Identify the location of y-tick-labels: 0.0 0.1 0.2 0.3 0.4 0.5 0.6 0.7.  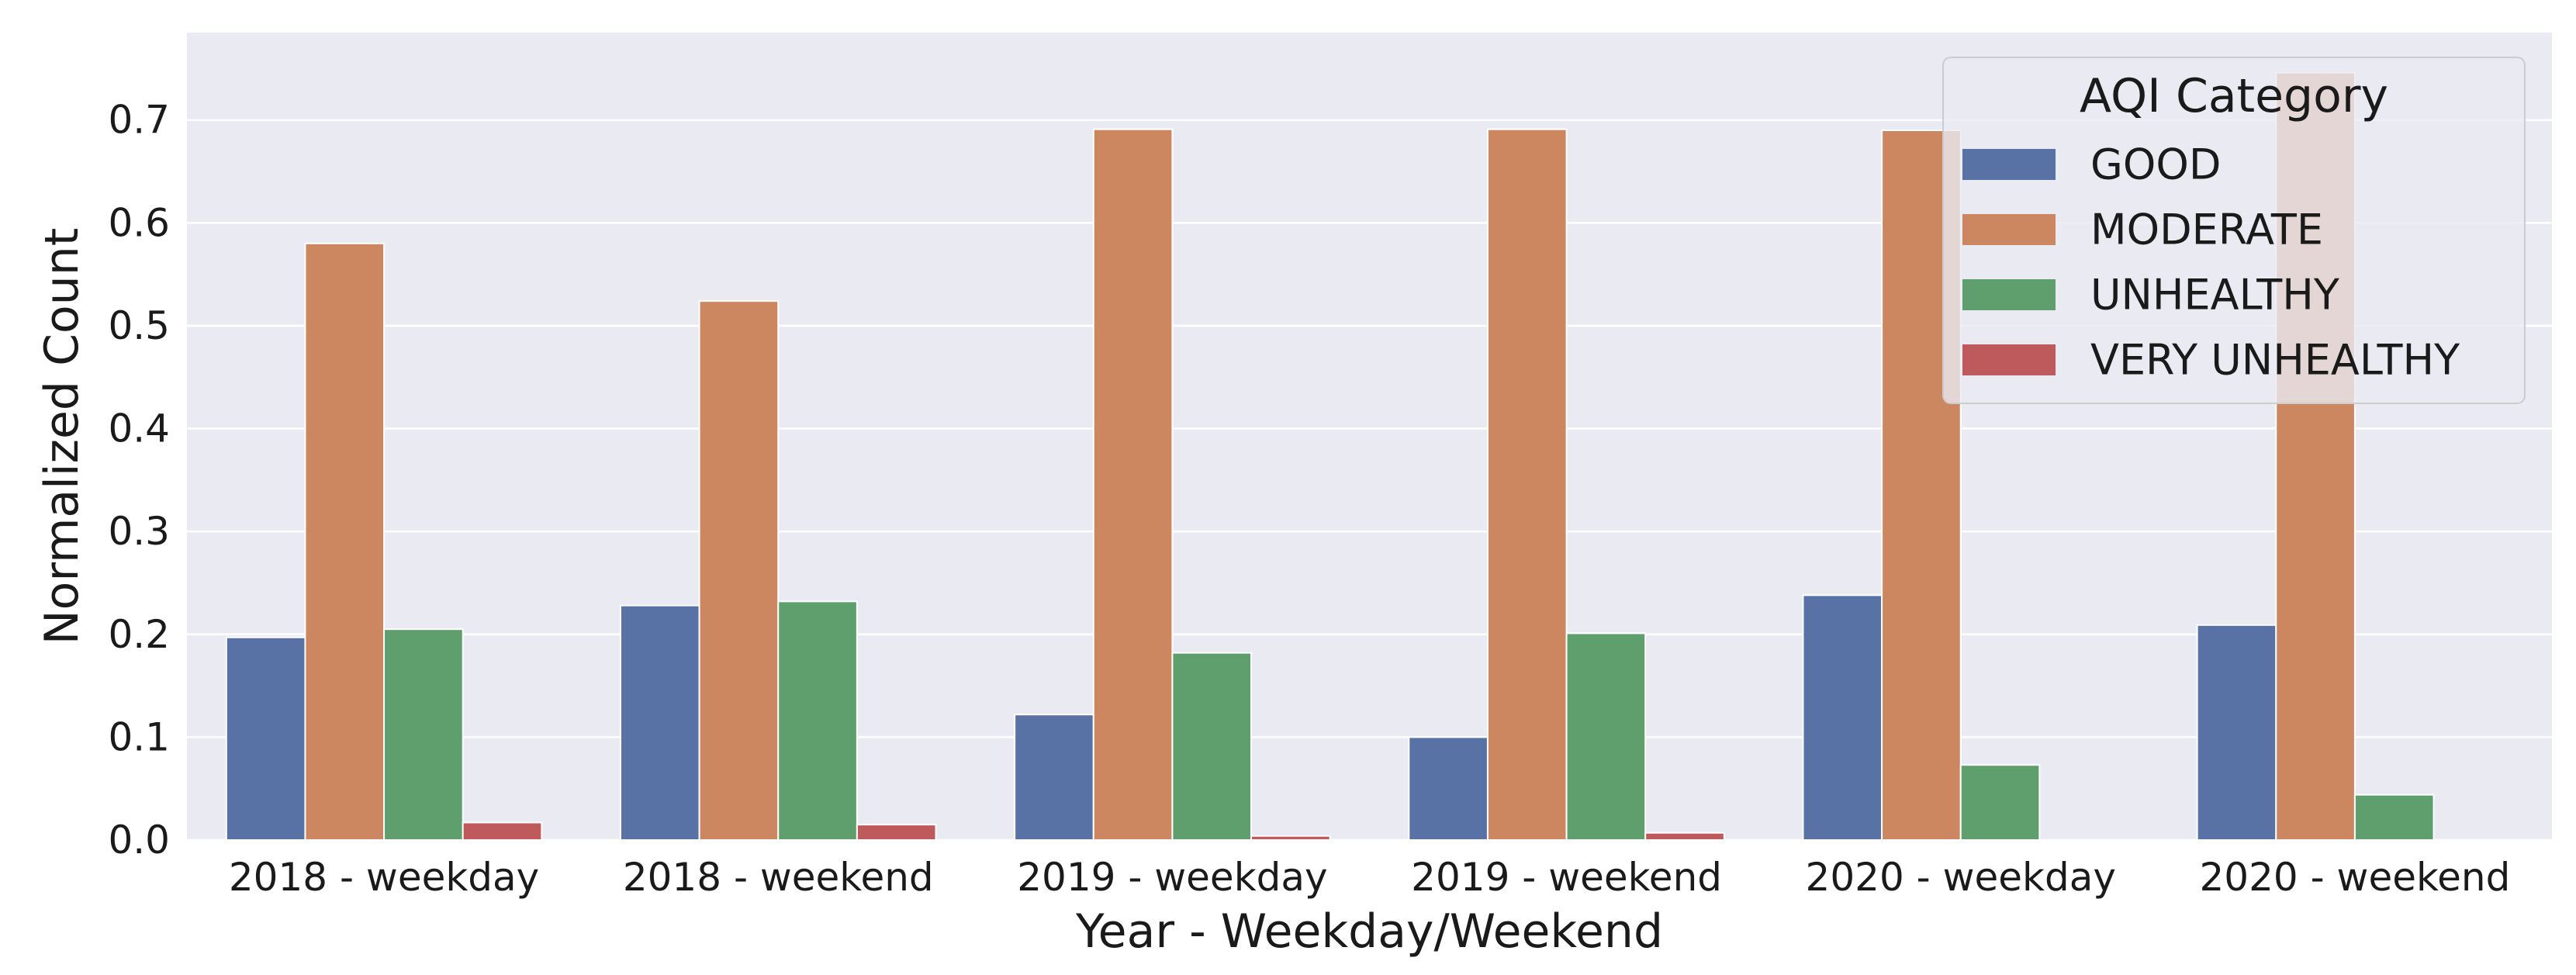
(139, 480).